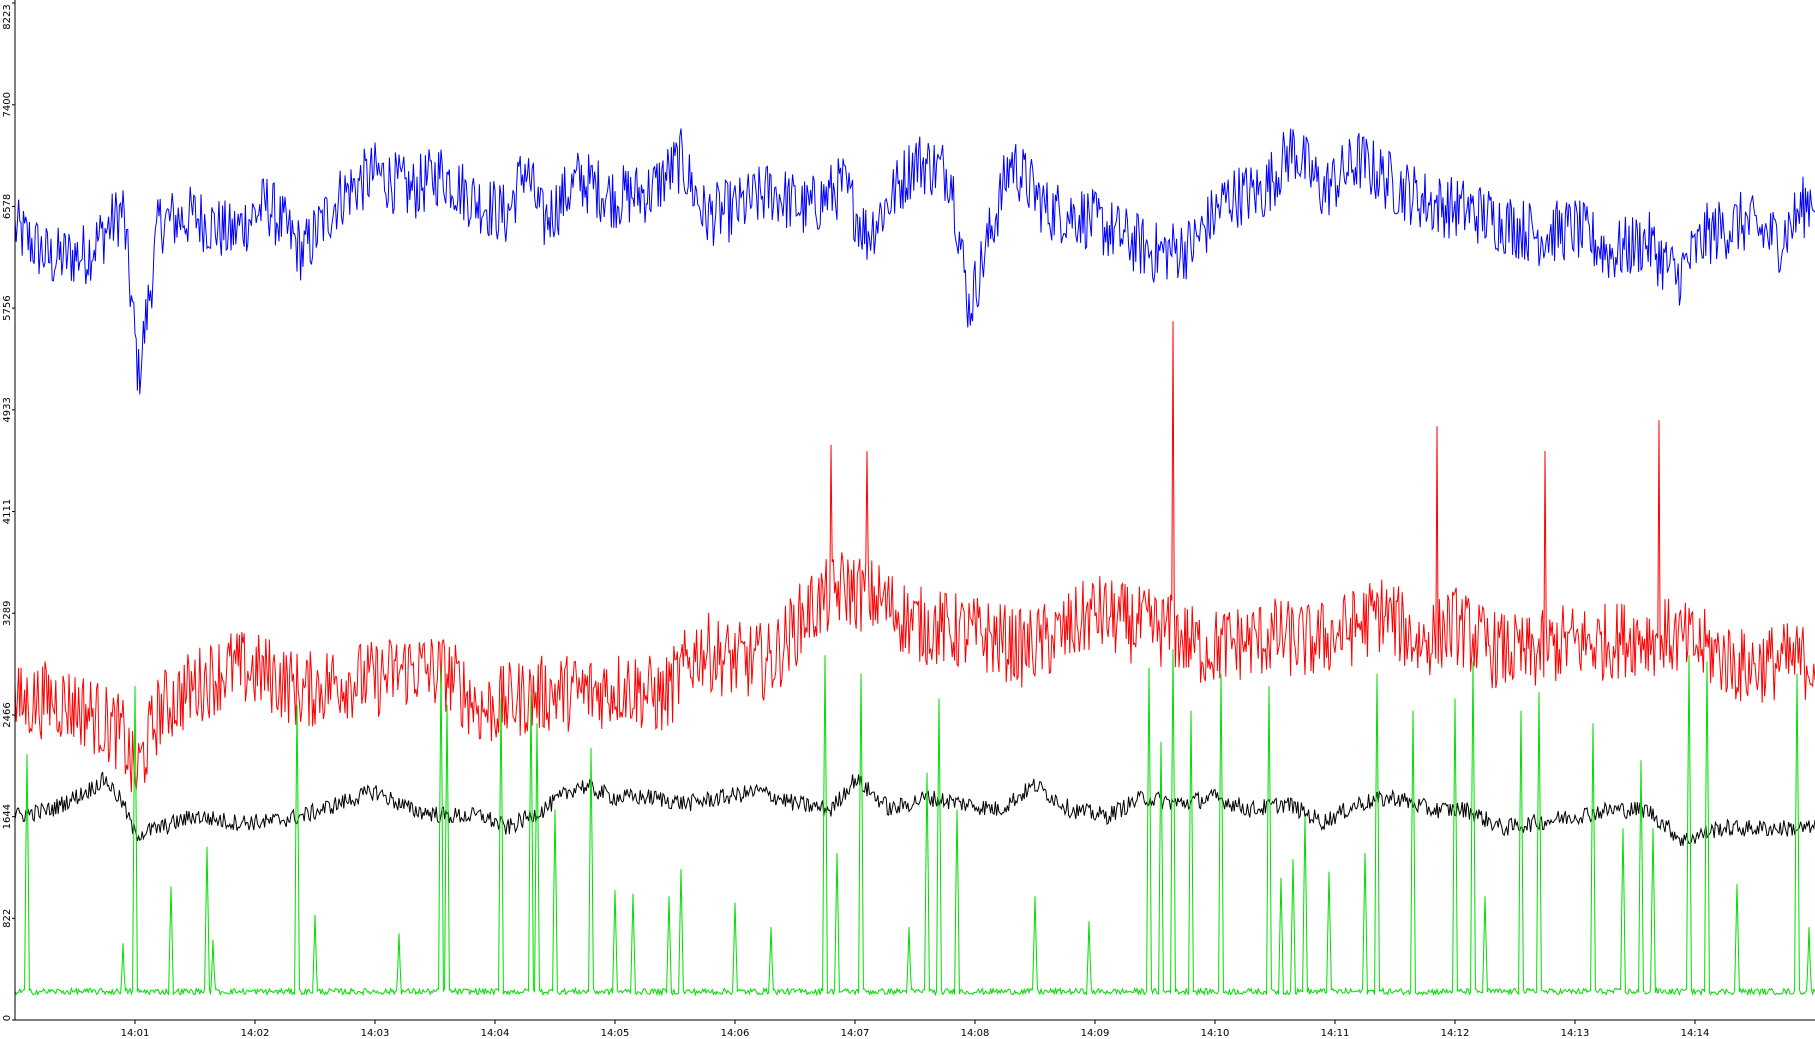 This screenshot has width=1815, height=1039. Describe the element at coordinates (7, 511) in the screenshot. I see `y-tick-label: 4111` at that location.